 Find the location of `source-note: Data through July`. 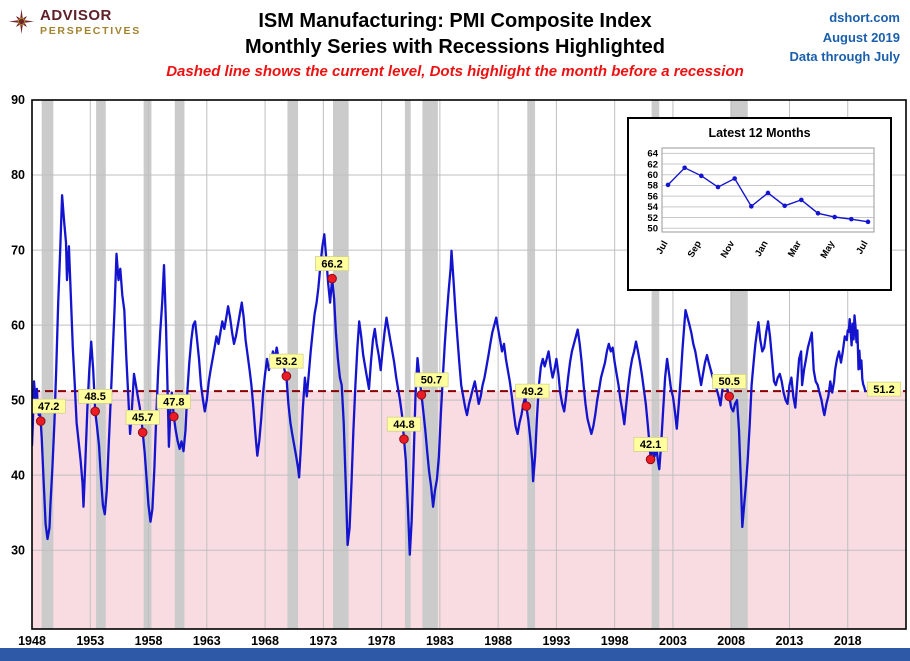

source-note: Data through July is located at coordinates (844, 56).